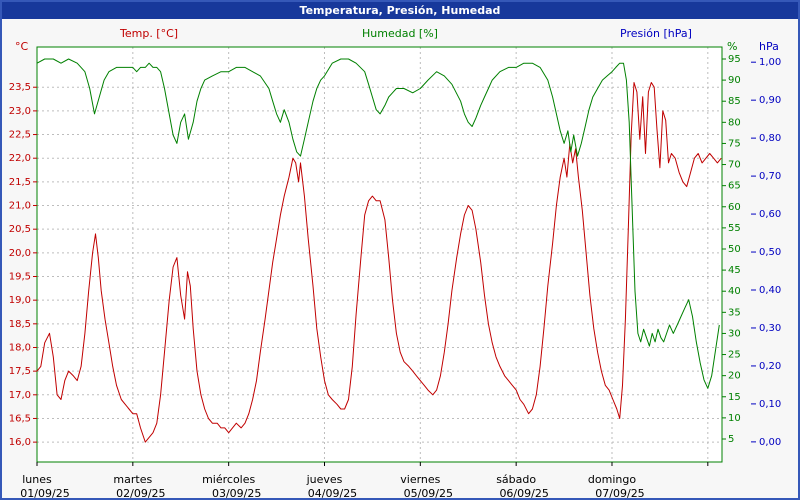  Describe the element at coordinates (734, 270) in the screenshot. I see `humidity-tick-label: 45` at that location.